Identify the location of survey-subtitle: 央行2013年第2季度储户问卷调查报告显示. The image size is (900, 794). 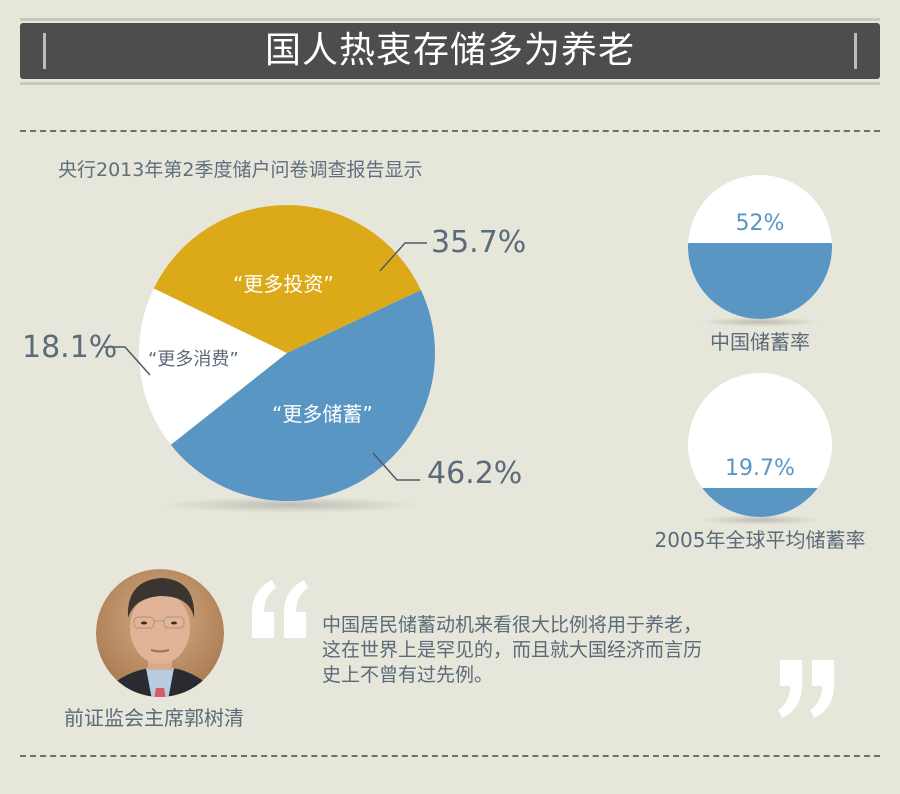
(240, 170).